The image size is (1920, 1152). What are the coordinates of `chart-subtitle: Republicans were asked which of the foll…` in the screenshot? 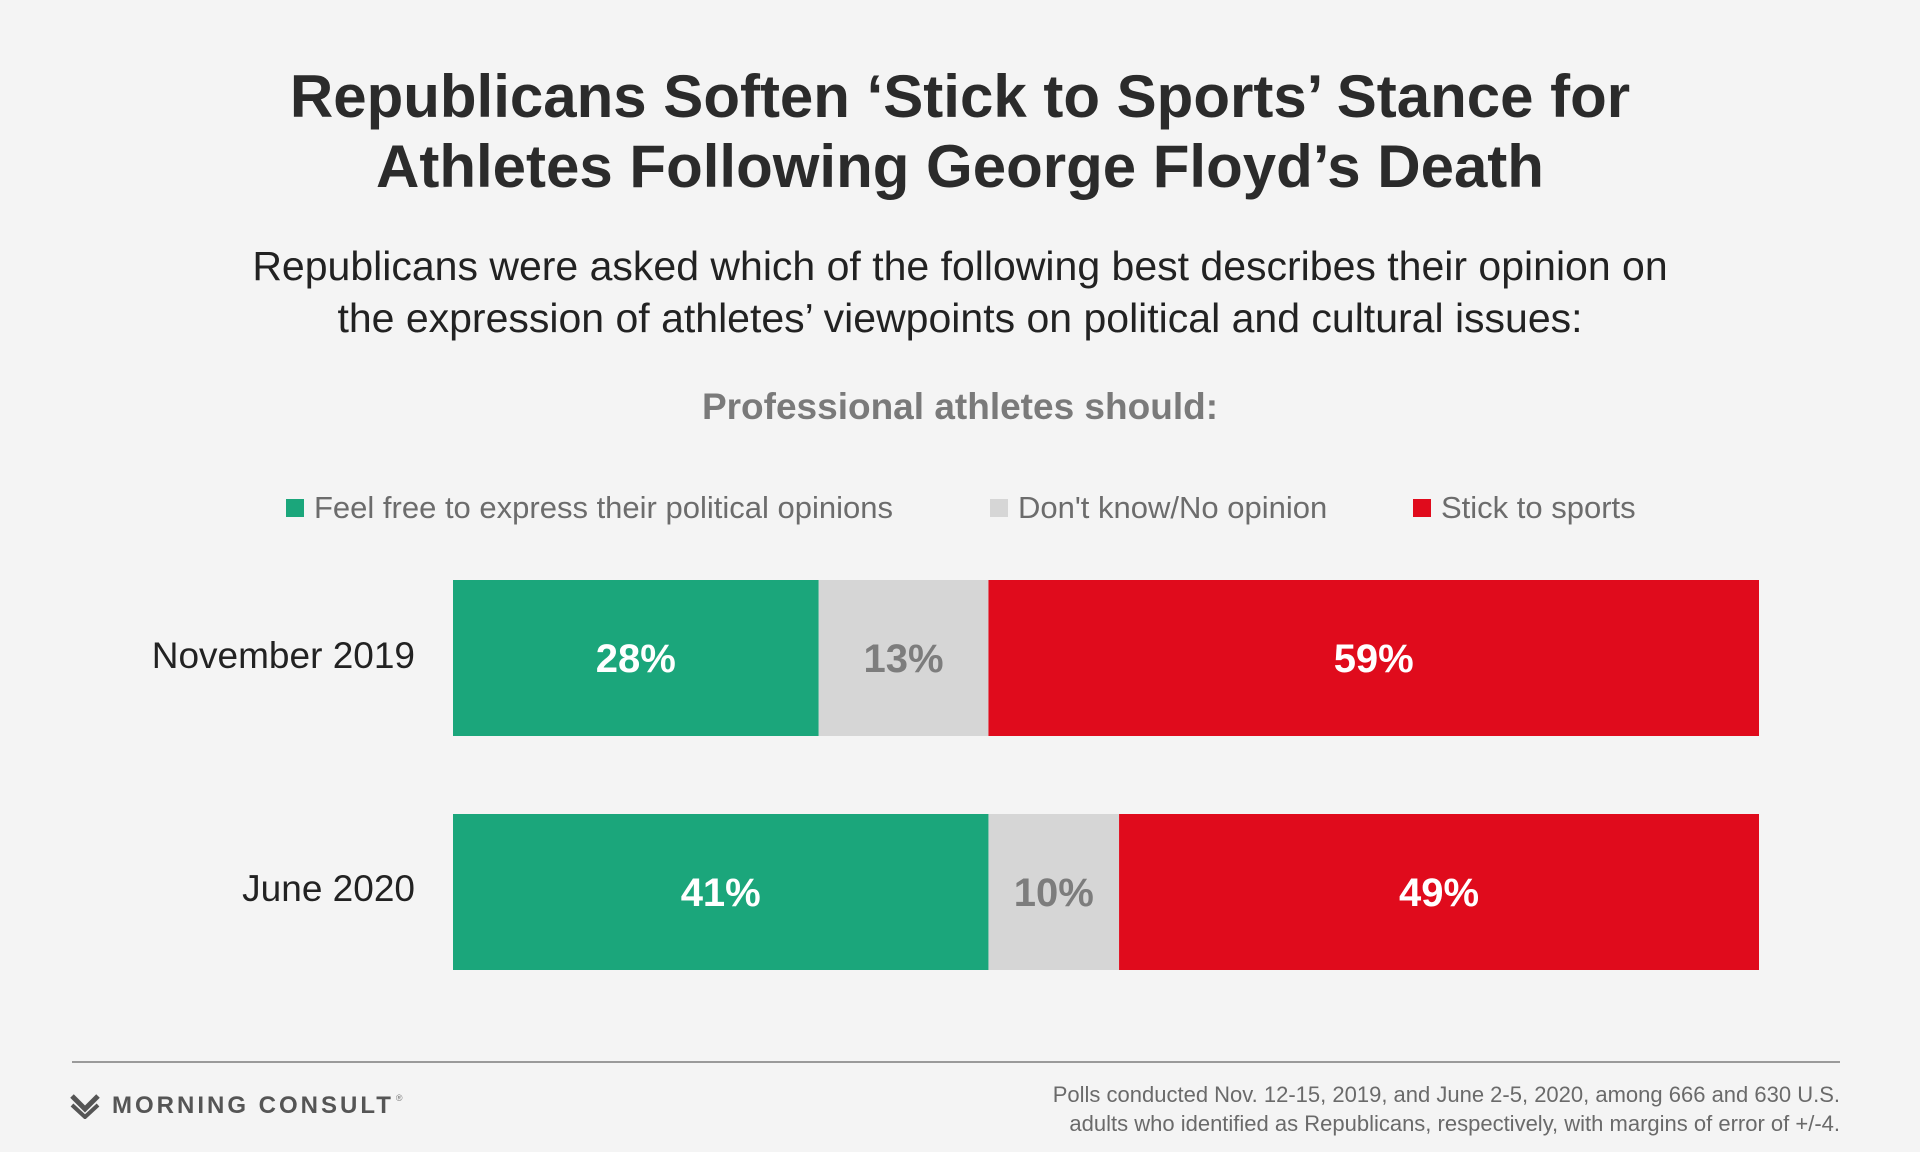 It's located at (960, 292).